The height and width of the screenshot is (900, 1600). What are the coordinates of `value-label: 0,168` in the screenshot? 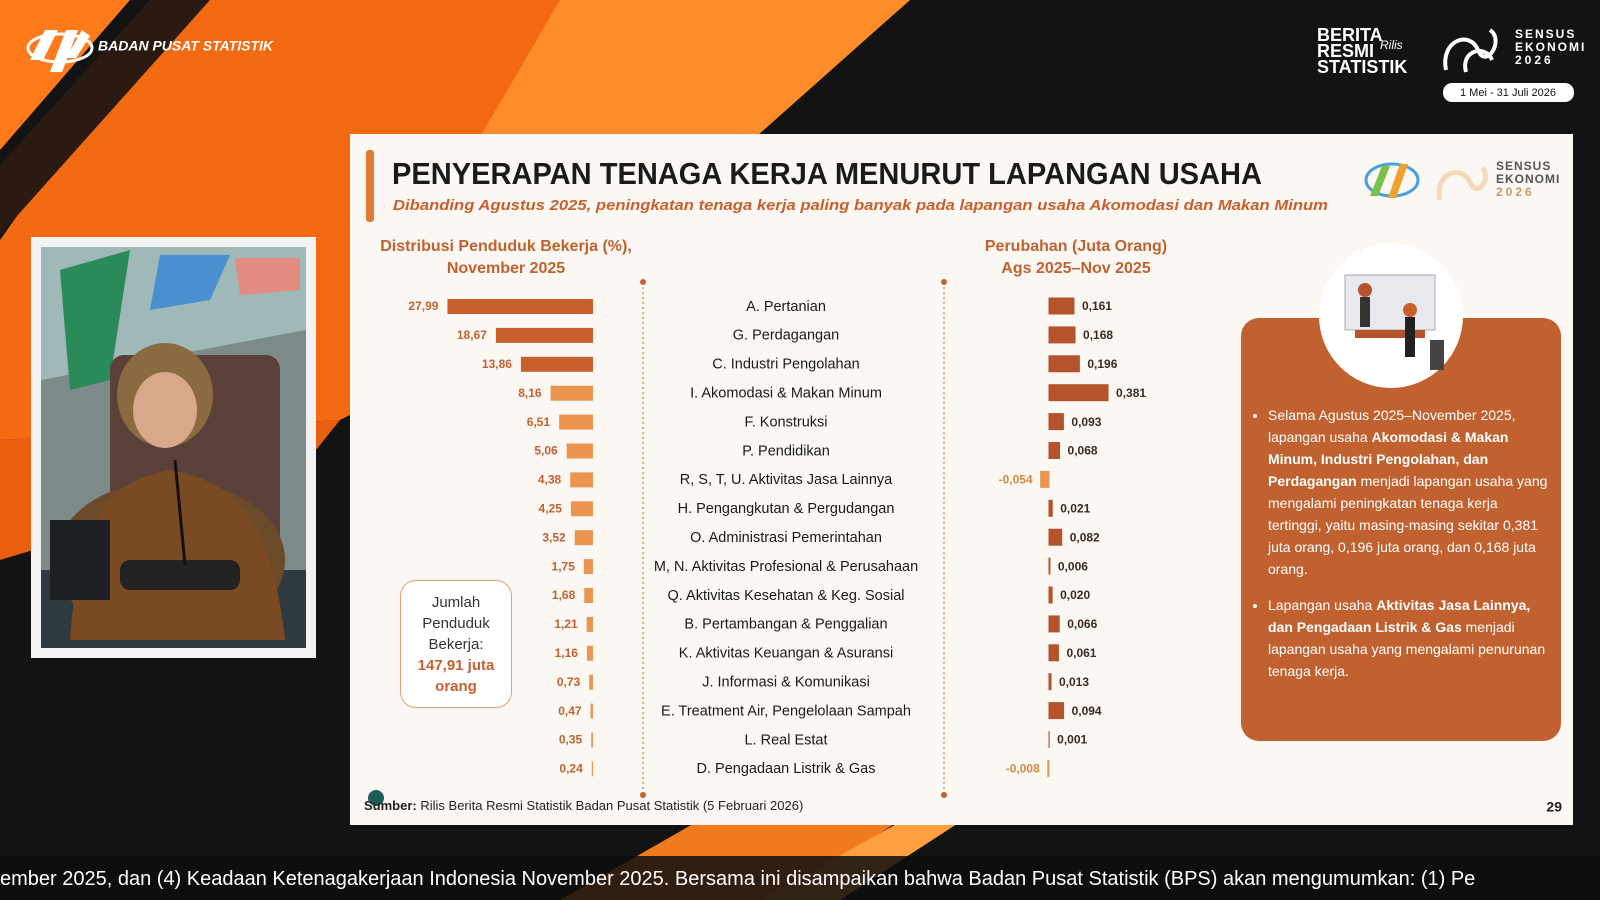 It's located at (1098, 335).